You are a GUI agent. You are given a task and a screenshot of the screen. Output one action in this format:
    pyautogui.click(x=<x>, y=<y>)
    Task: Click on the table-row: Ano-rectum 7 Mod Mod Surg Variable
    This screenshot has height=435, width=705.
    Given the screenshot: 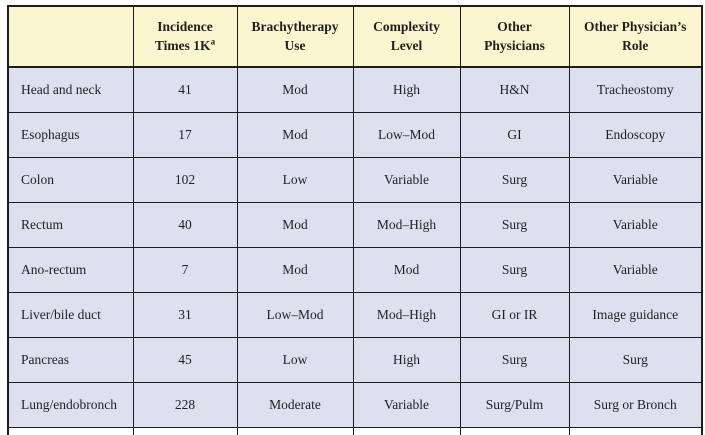 What is the action you would take?
    pyautogui.click(x=355, y=270)
    